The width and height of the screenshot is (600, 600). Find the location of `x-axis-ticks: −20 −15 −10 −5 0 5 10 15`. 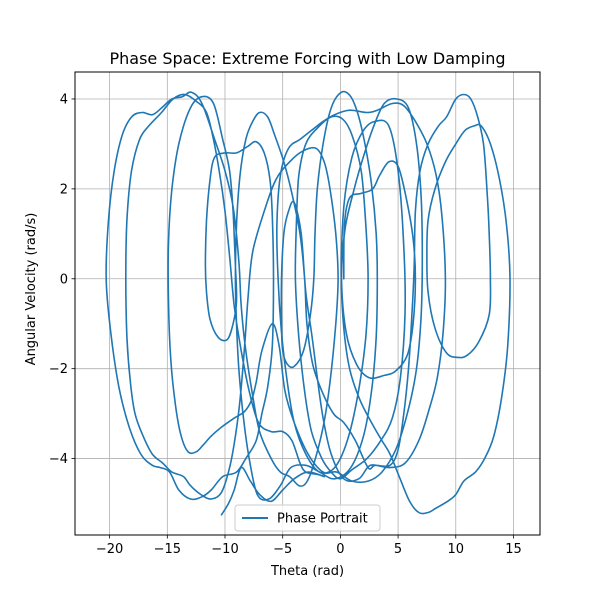

x-axis-ticks: −20 −15 −10 −5 0 5 10 15 is located at coordinates (309, 546).